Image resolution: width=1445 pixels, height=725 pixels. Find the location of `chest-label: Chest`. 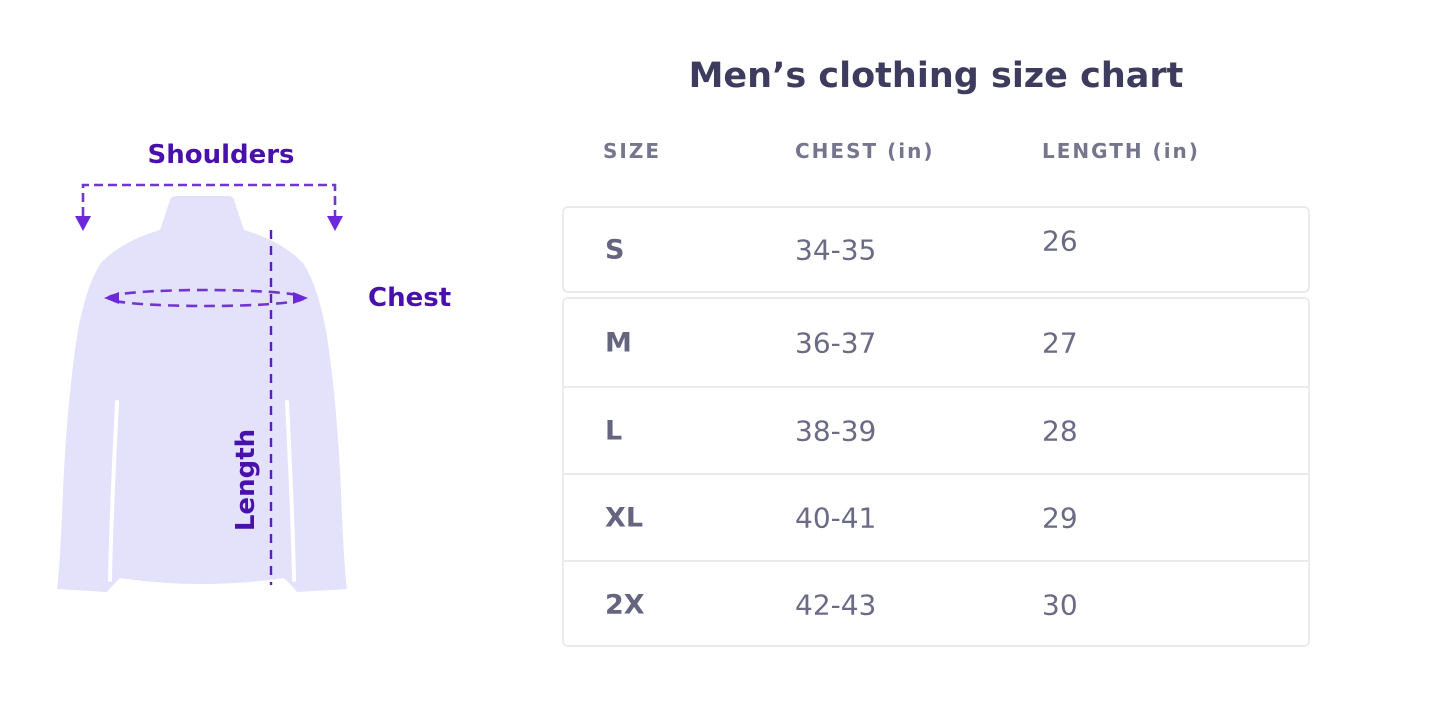

chest-label: Chest is located at coordinates (410, 298).